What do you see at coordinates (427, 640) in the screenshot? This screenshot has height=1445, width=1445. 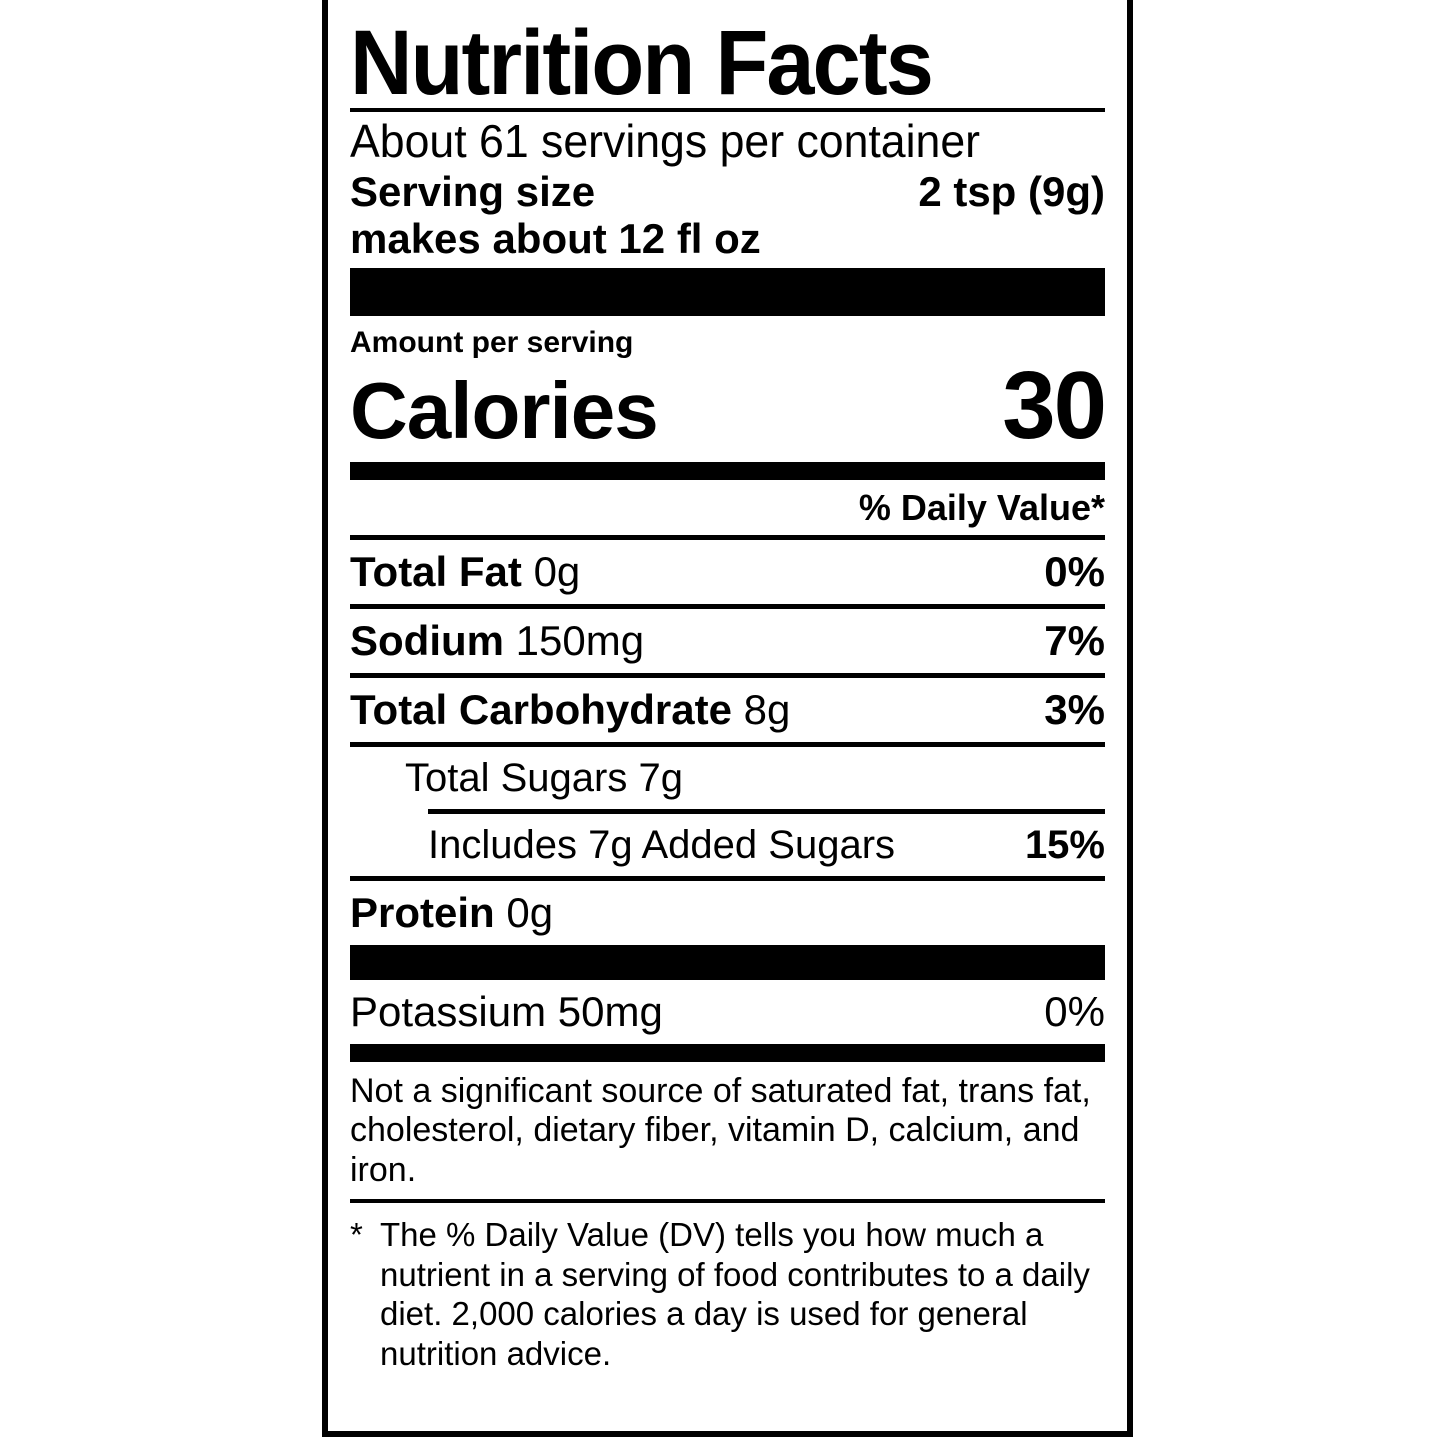 I see `nutrient-name: Sodium` at bounding box center [427, 640].